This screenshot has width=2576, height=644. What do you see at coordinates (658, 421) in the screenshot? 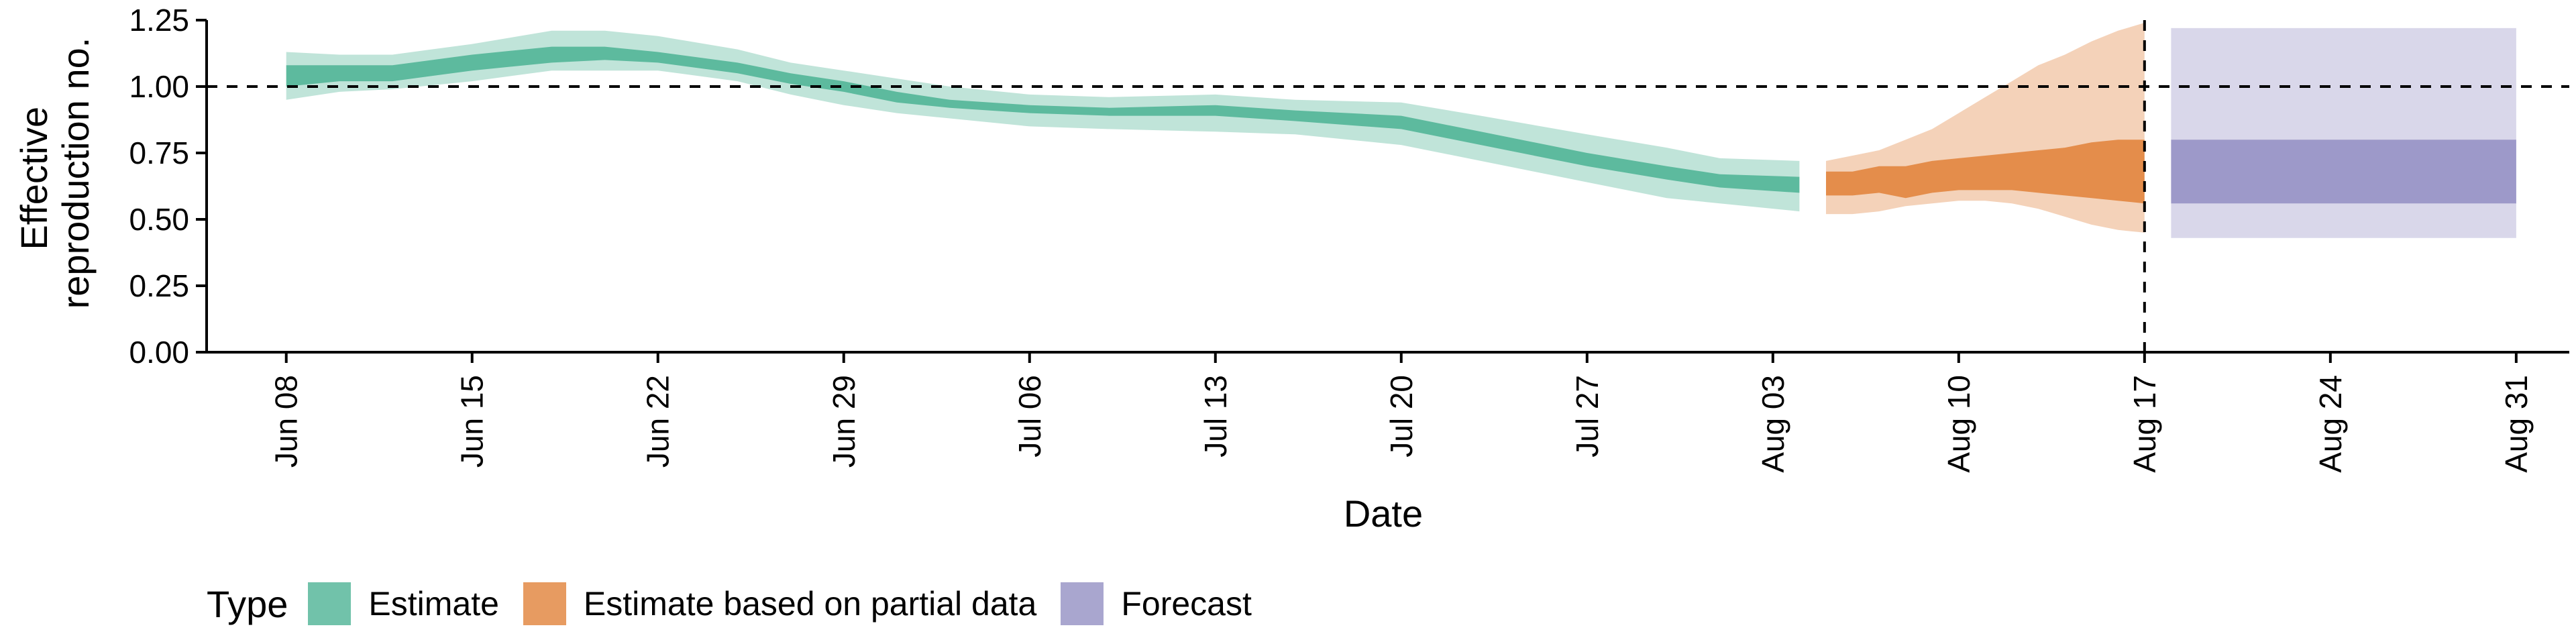
I see `x-tick-label: Jun 22` at bounding box center [658, 421].